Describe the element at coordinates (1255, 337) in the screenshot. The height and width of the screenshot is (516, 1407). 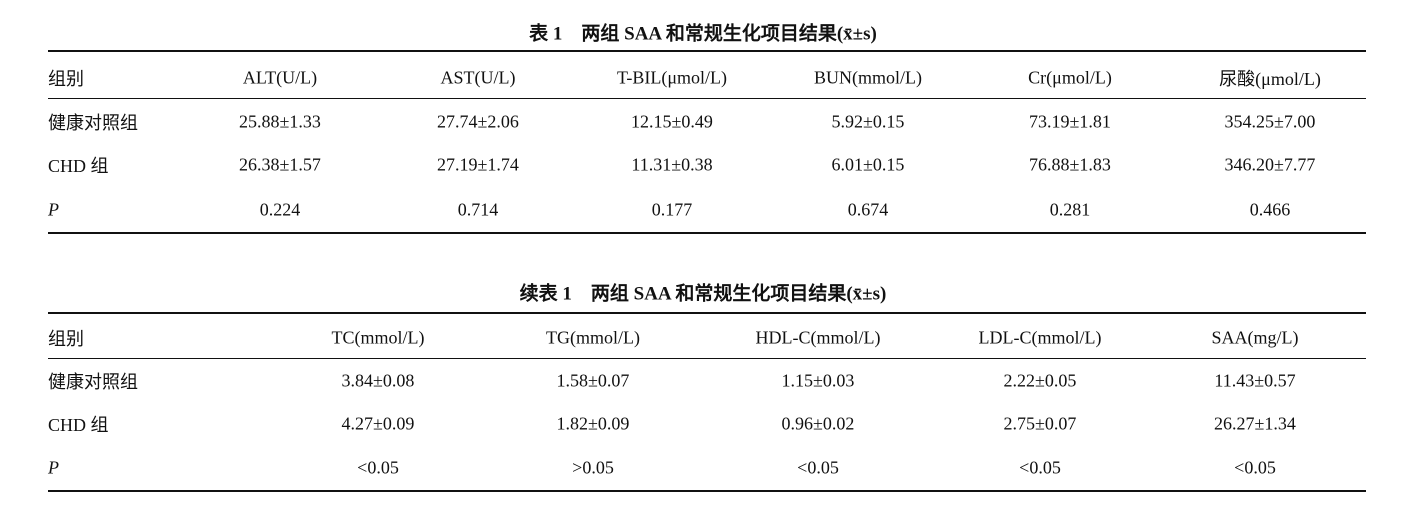
I see `header-cell: SAA(mg/L)` at that location.